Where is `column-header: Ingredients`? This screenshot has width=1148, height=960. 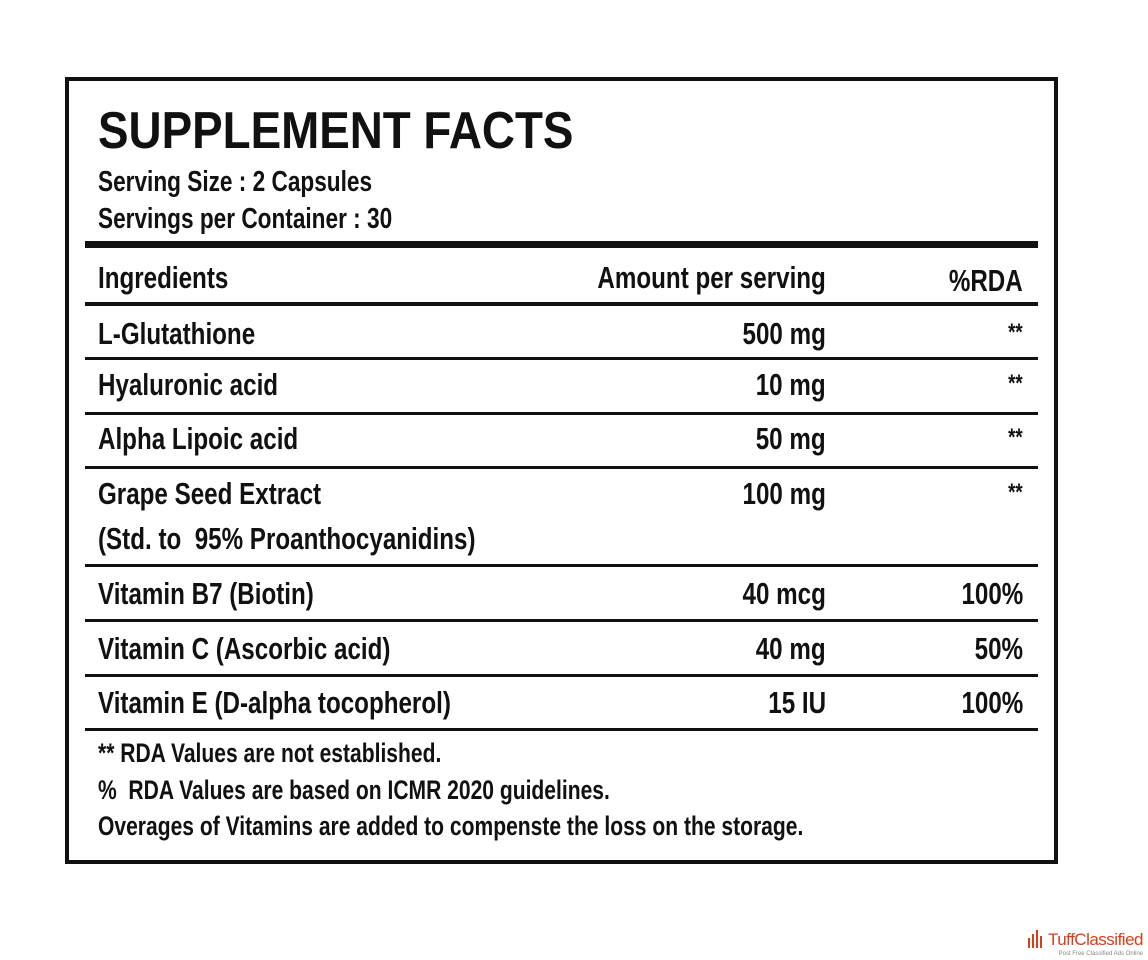
column-header: Ingredients is located at coordinates (163, 277).